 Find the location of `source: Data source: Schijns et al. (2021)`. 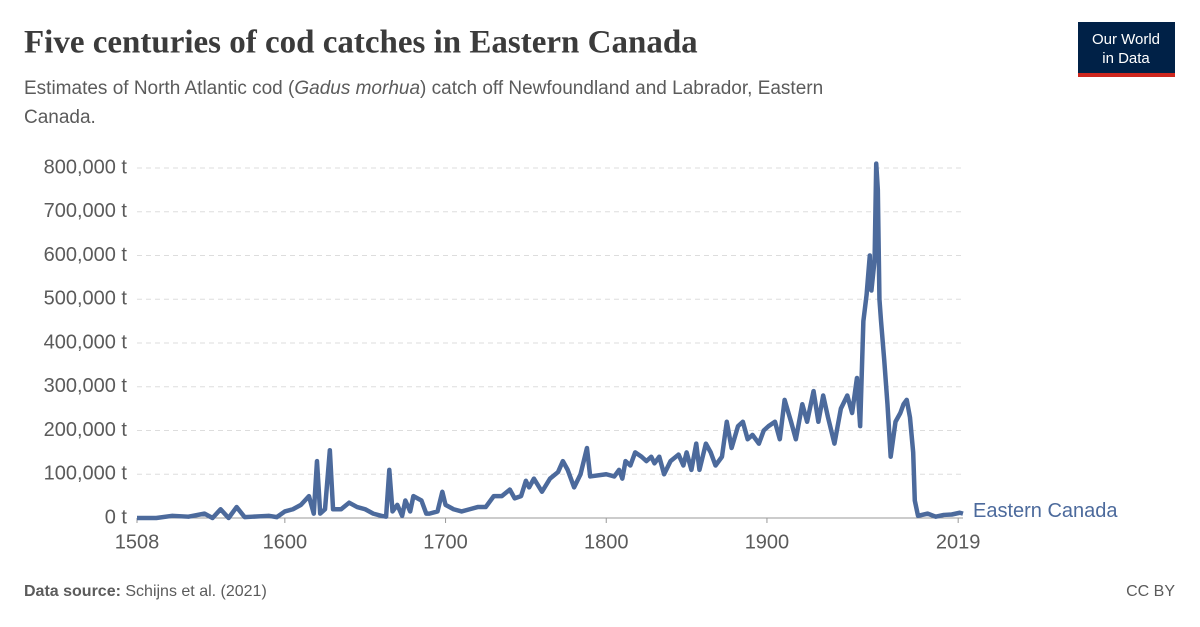

source: Data source: Schijns et al. (2021) is located at coordinates (145, 591).